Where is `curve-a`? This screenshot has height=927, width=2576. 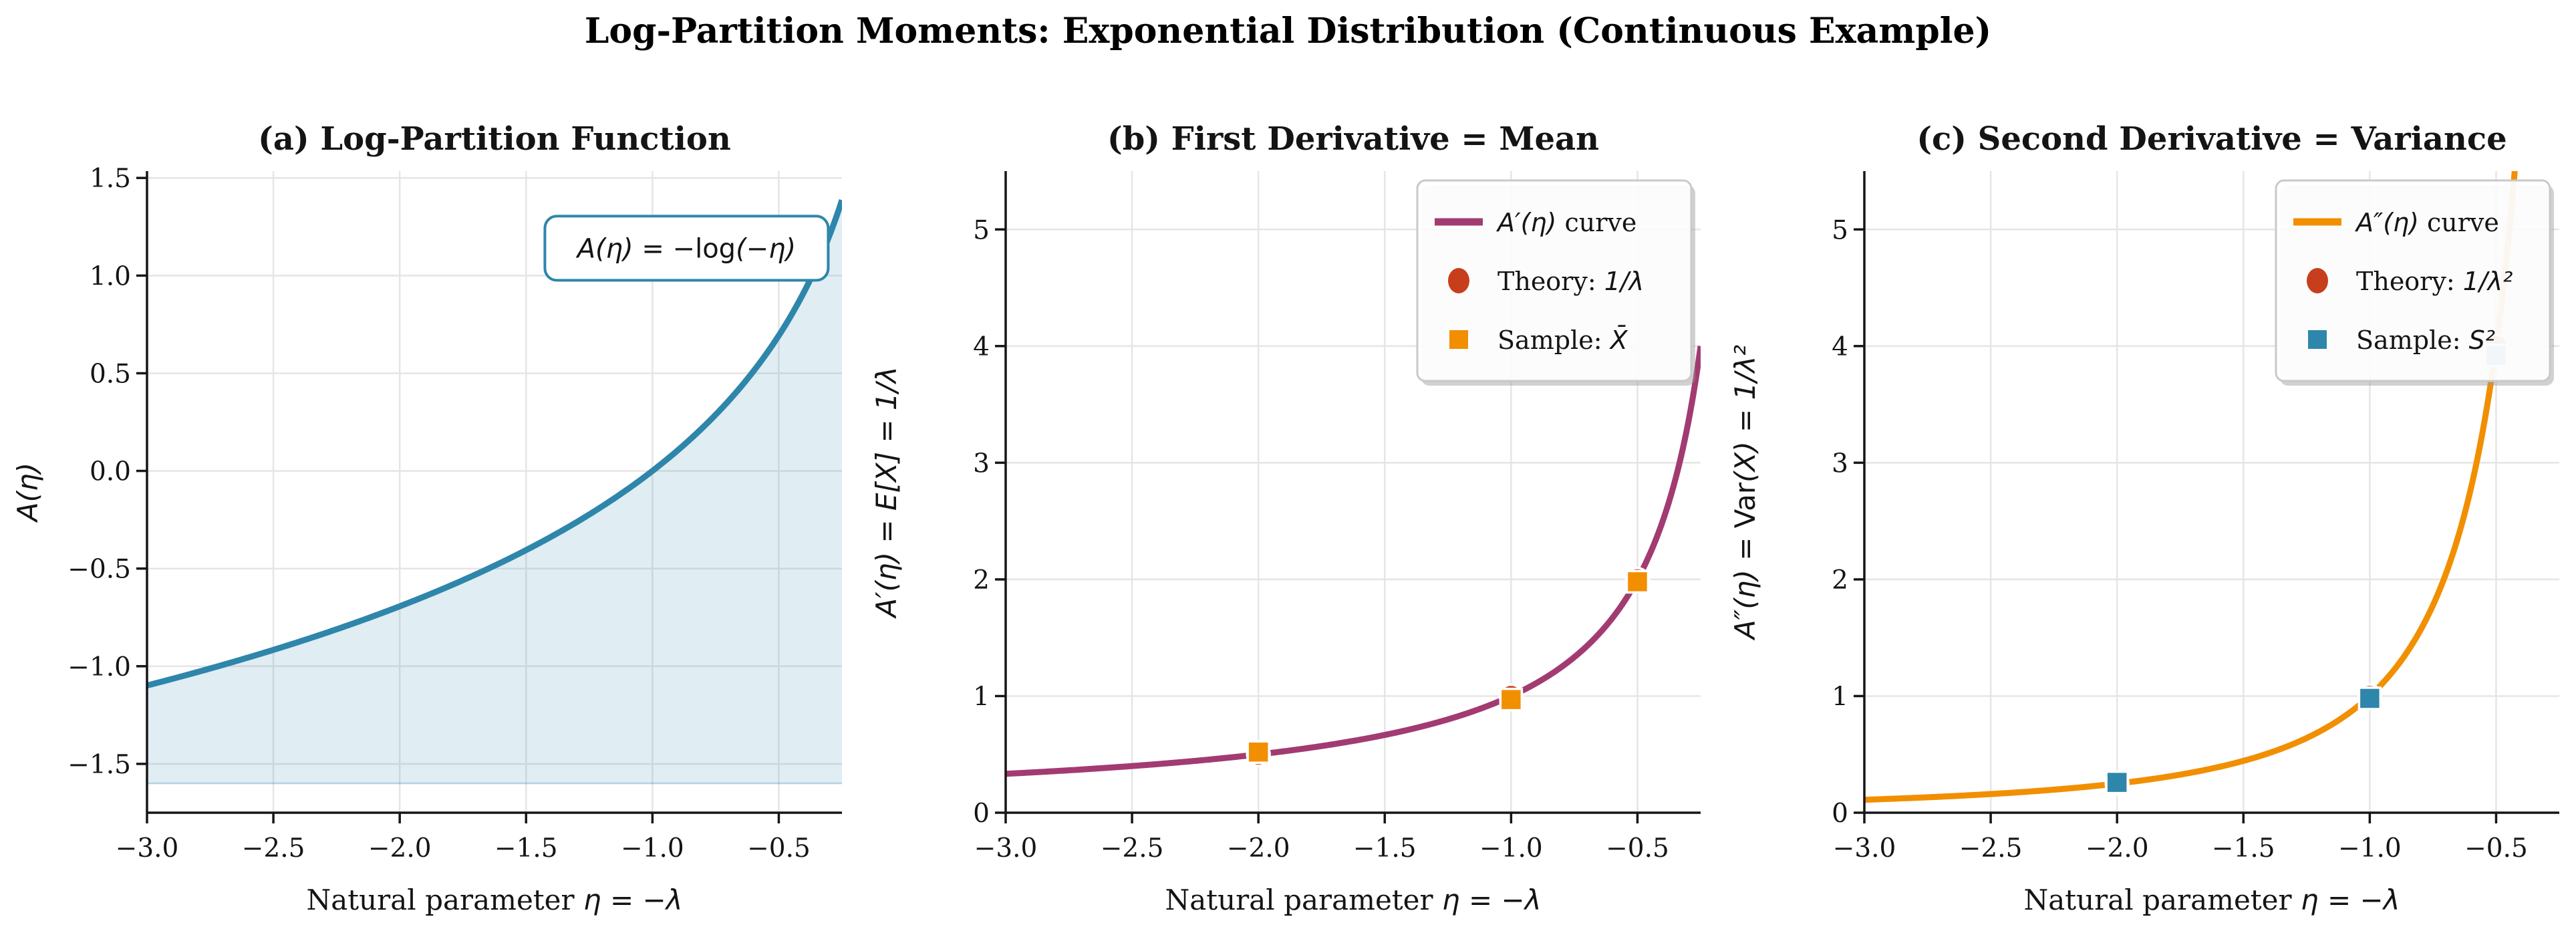 curve-a is located at coordinates (494, 443).